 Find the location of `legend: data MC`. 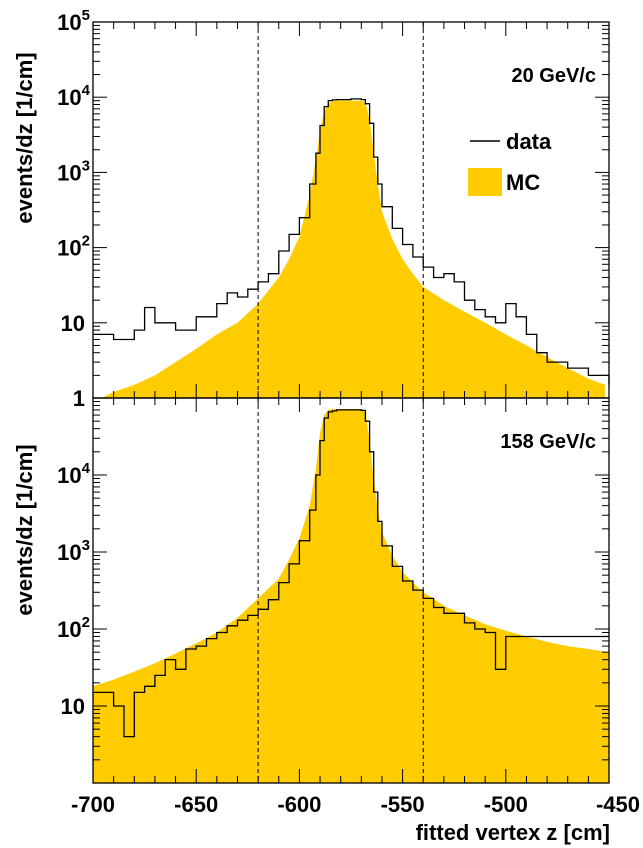

legend: data MC is located at coordinates (510, 162).